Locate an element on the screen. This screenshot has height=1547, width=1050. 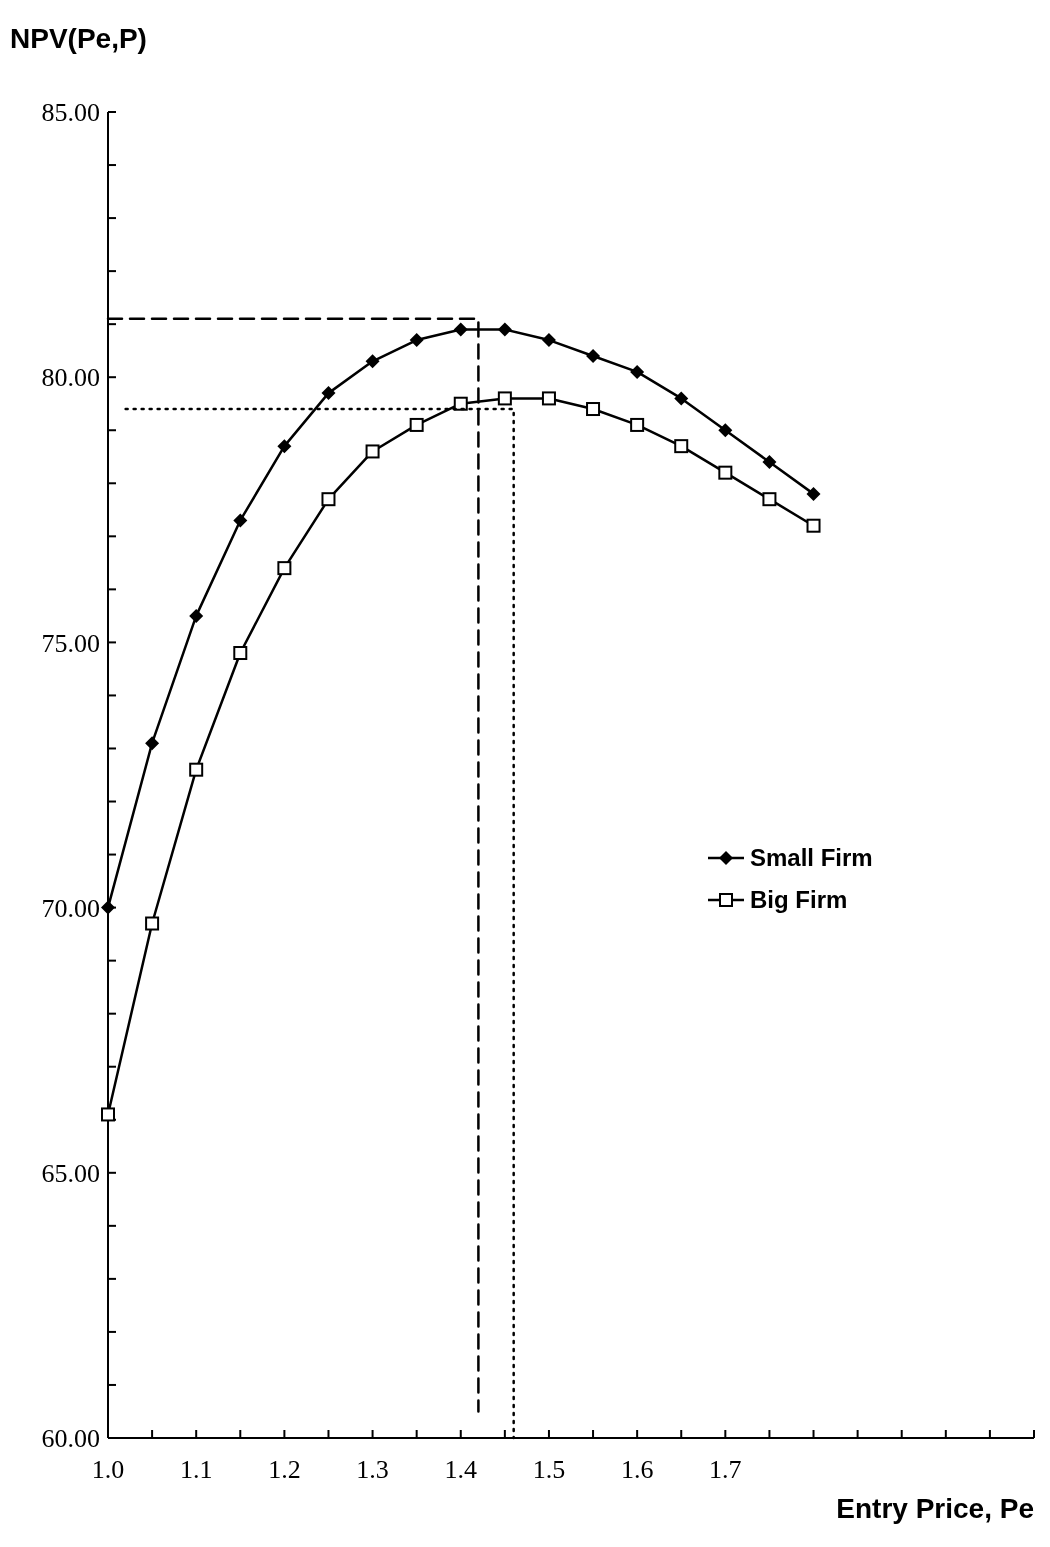
y-tick-label: 65.00 is located at coordinates (70, 1173).